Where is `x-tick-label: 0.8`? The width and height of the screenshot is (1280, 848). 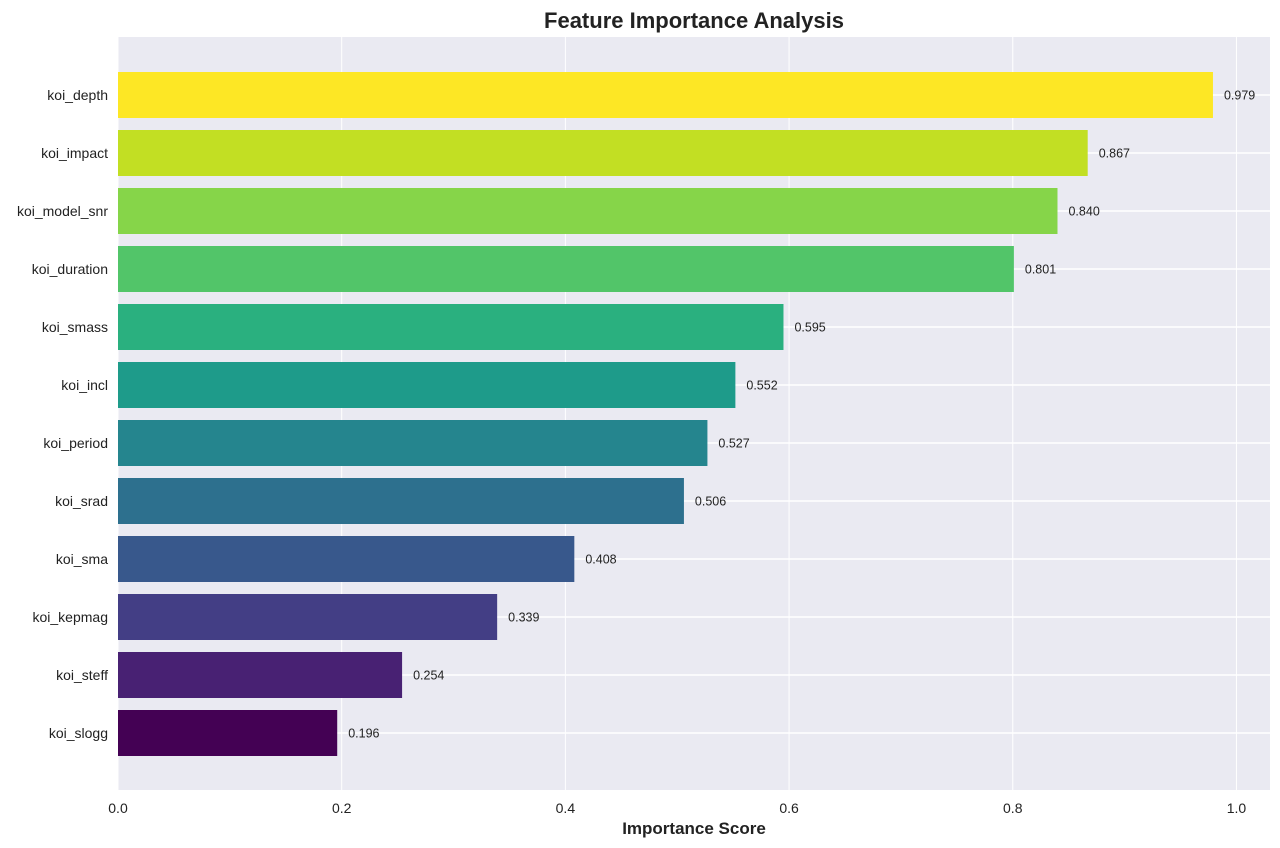 x-tick-label: 0.8 is located at coordinates (1013, 808).